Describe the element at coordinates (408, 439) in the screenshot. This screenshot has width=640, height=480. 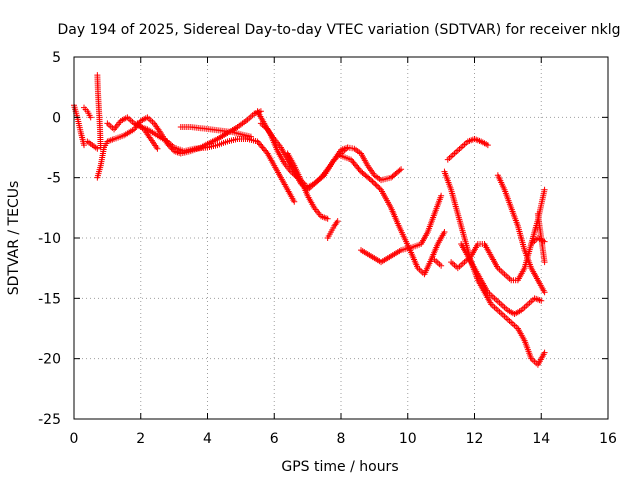
I see `x-tick-label: 10` at that location.